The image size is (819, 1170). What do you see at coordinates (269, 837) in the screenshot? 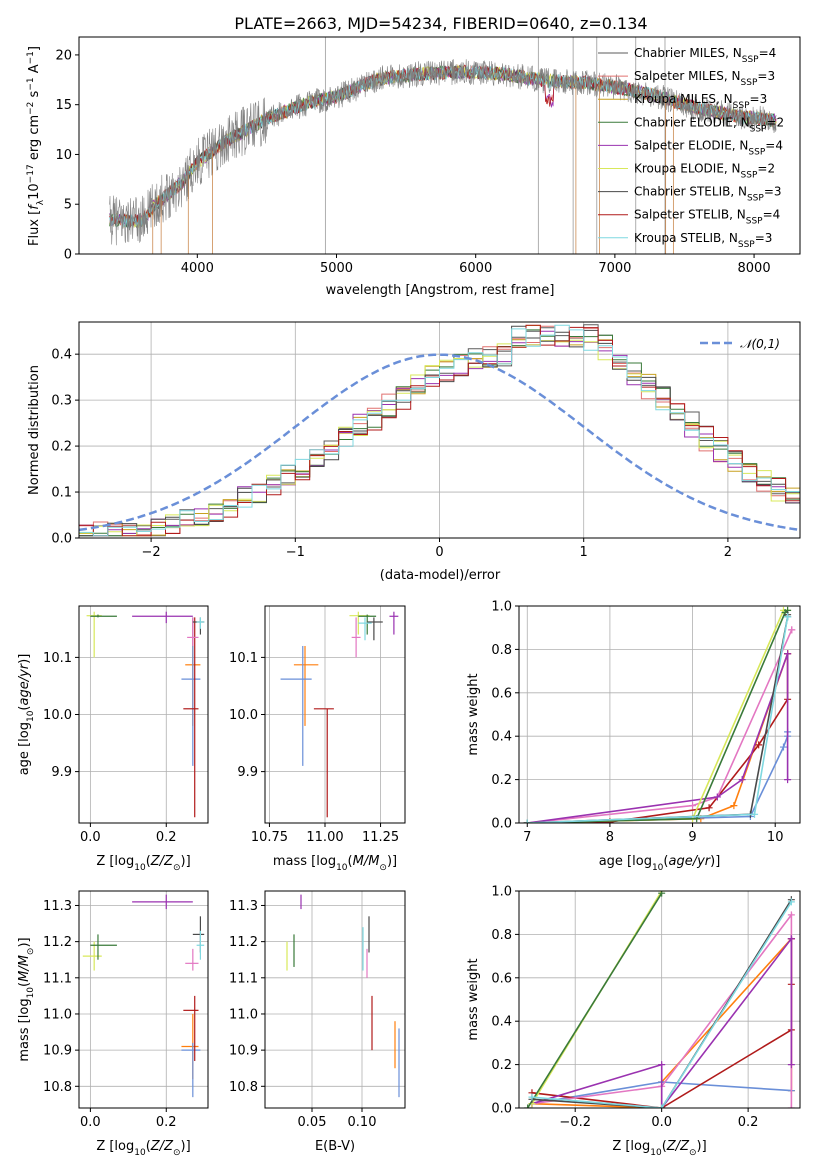
I see `x-tick-label: 10.75` at bounding box center [269, 837].